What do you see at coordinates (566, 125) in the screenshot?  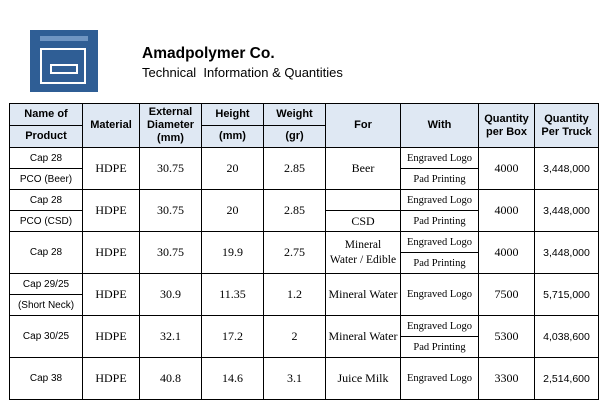 I see `col-header-qty-truck: Quantity Per Truck` at bounding box center [566, 125].